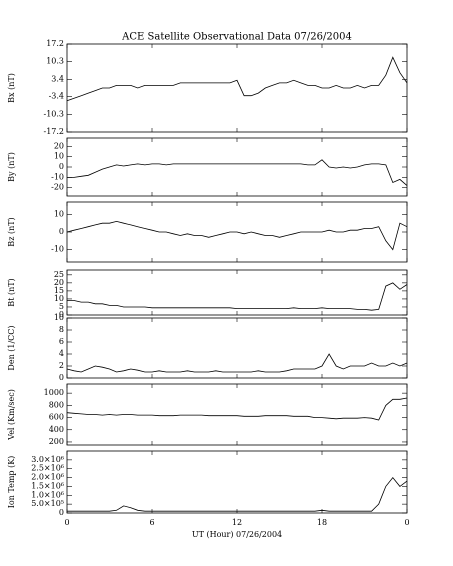 The image size is (453, 566). What do you see at coordinates (61, 306) in the screenshot?
I see `y-tick-label: 5` at bounding box center [61, 306].